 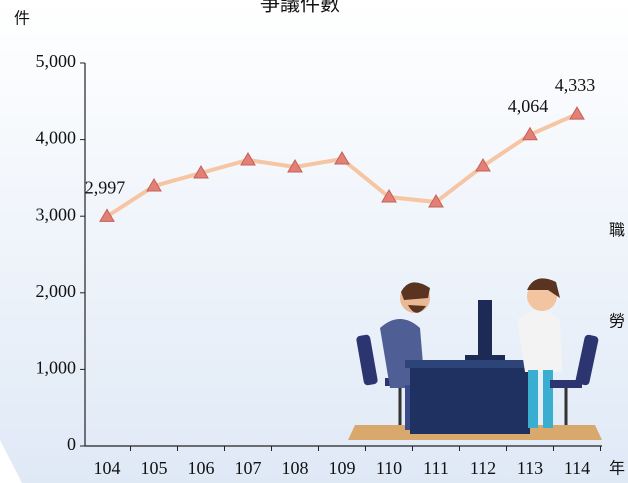 What do you see at coordinates (575, 85) in the screenshot?
I see `data-label: 4,333` at bounding box center [575, 85].